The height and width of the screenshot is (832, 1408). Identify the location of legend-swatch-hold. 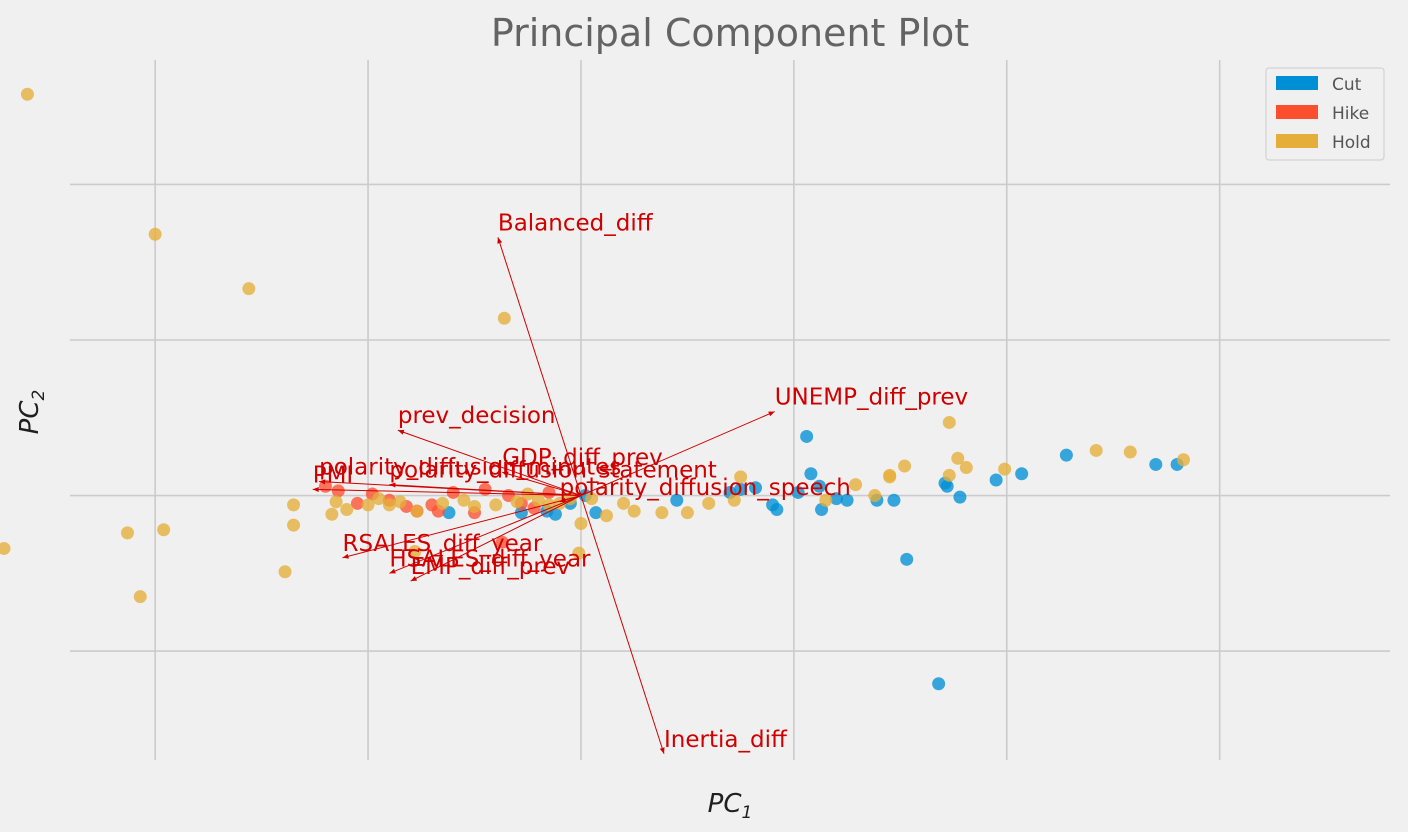
(1297, 141).